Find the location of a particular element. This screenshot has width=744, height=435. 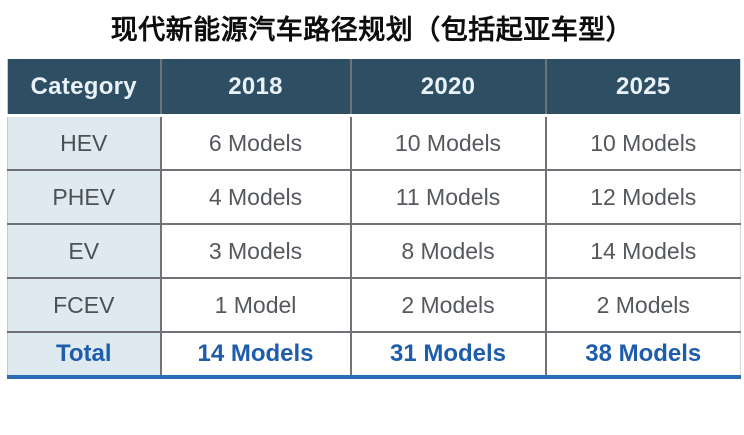

row-label-phev: PHEV is located at coordinates (84, 197).